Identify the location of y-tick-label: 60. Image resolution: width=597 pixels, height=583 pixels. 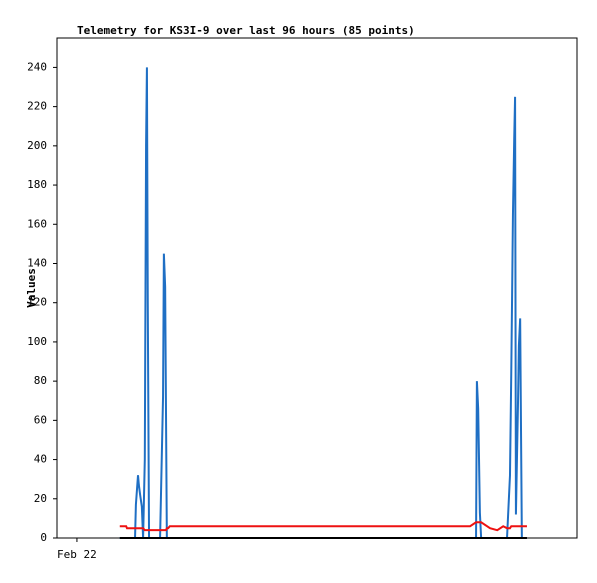
(40, 419).